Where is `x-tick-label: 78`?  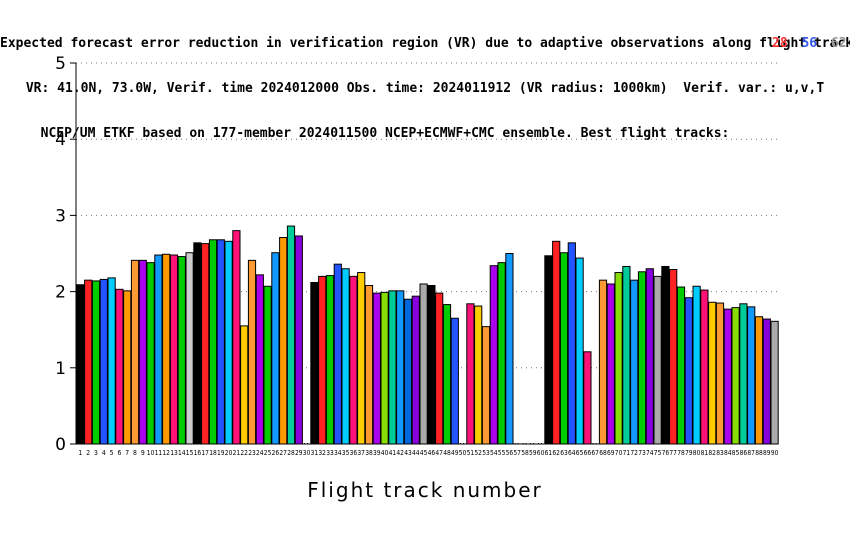
x-tick-label: 78 is located at coordinates (681, 453).